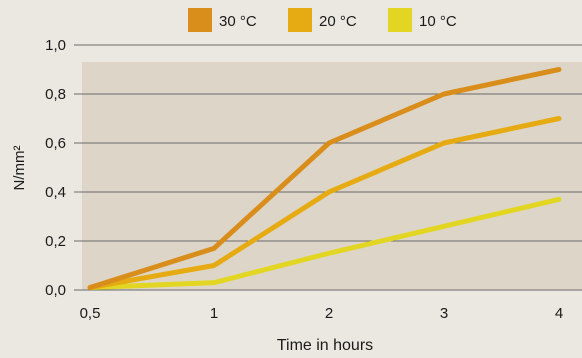  What do you see at coordinates (55, 45) in the screenshot?
I see `y-tick-label: 1,0` at bounding box center [55, 45].